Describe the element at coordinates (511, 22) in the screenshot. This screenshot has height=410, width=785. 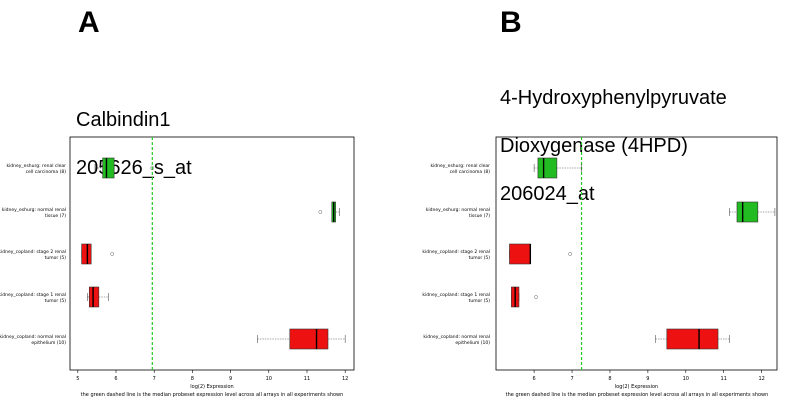
I see `panel-letter-b: B` at that location.